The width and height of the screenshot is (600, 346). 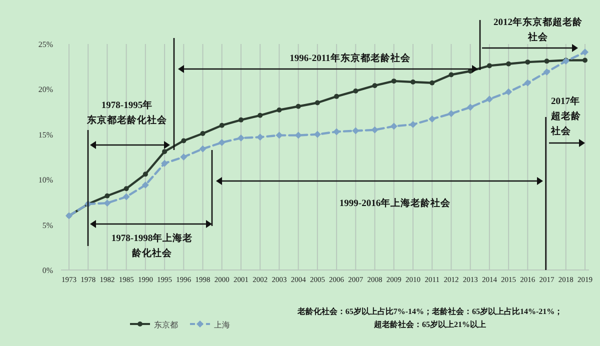 What do you see at coordinates (538, 37) in the screenshot?
I see `text: 社会` at bounding box center [538, 37].